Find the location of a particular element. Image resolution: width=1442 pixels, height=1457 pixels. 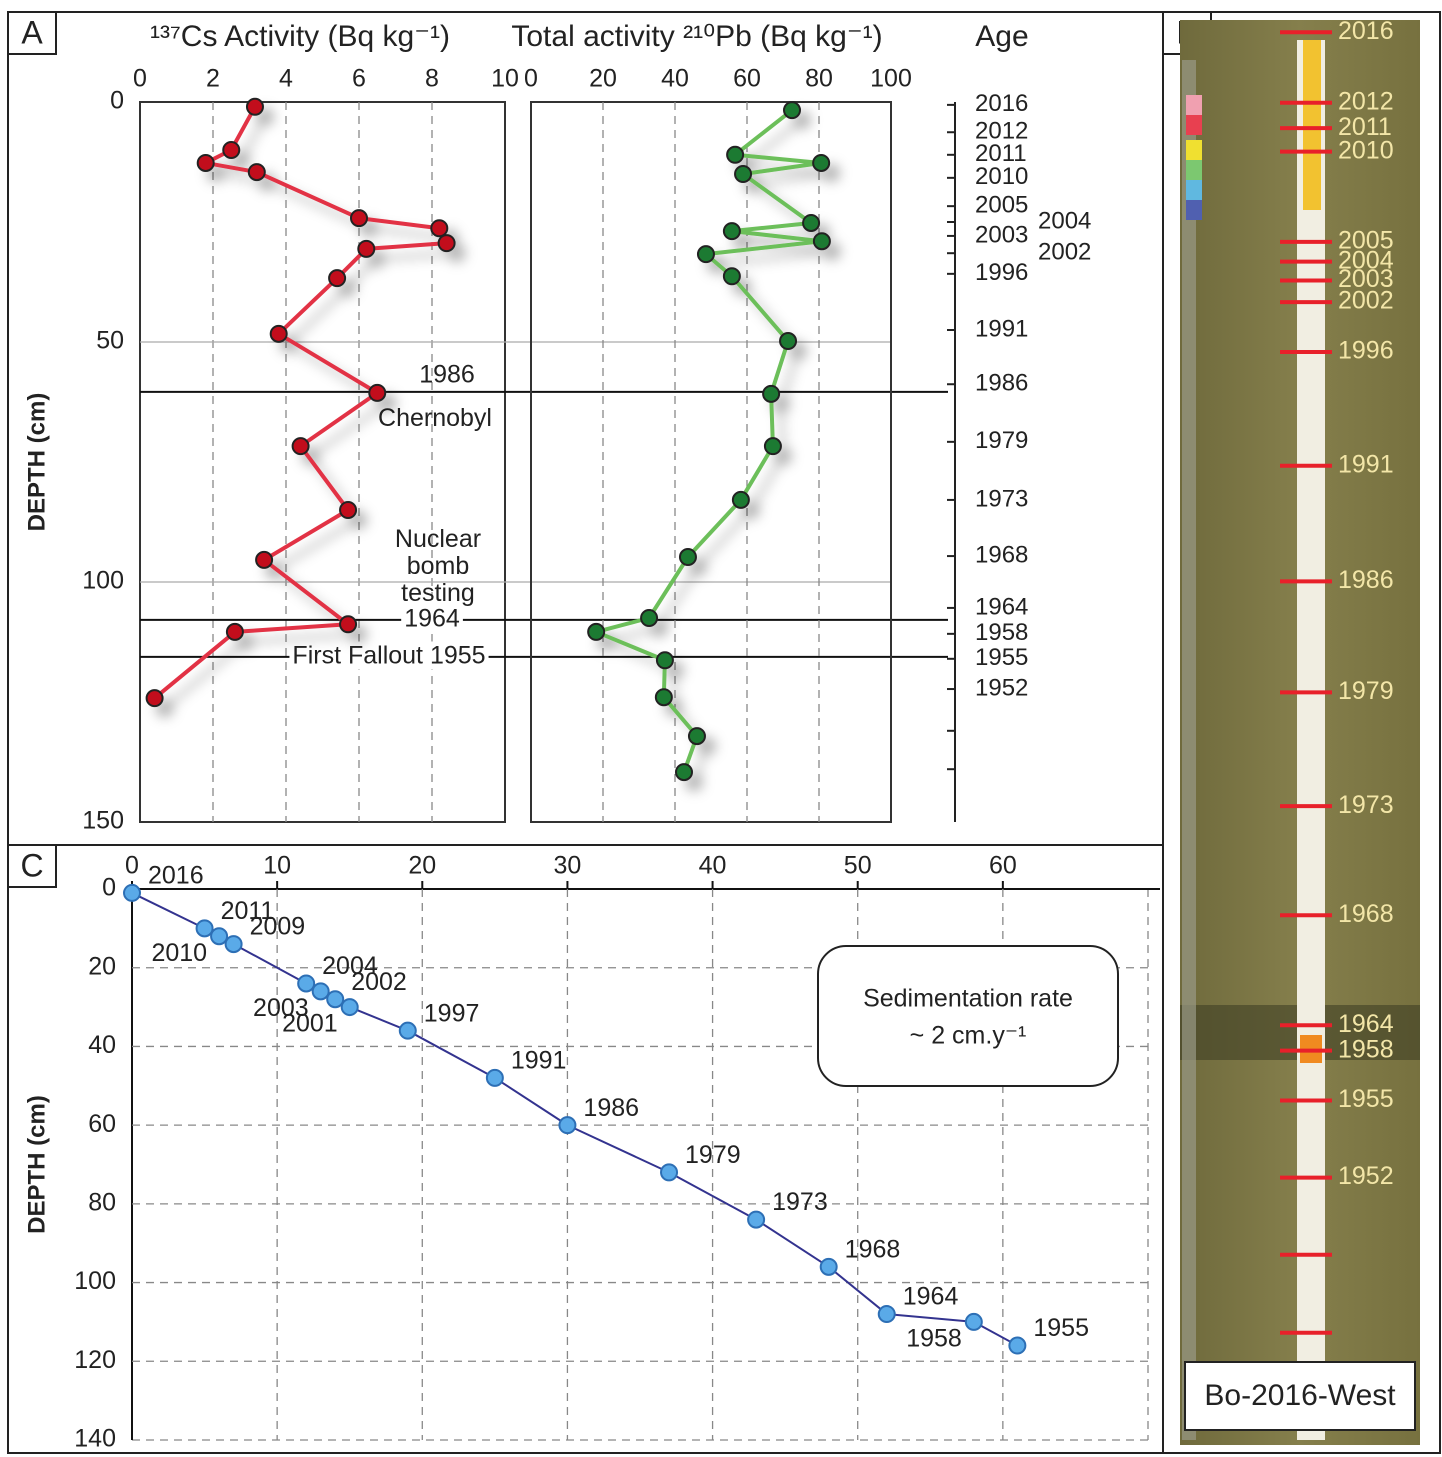

age-label: 2004 is located at coordinates (1064, 220).